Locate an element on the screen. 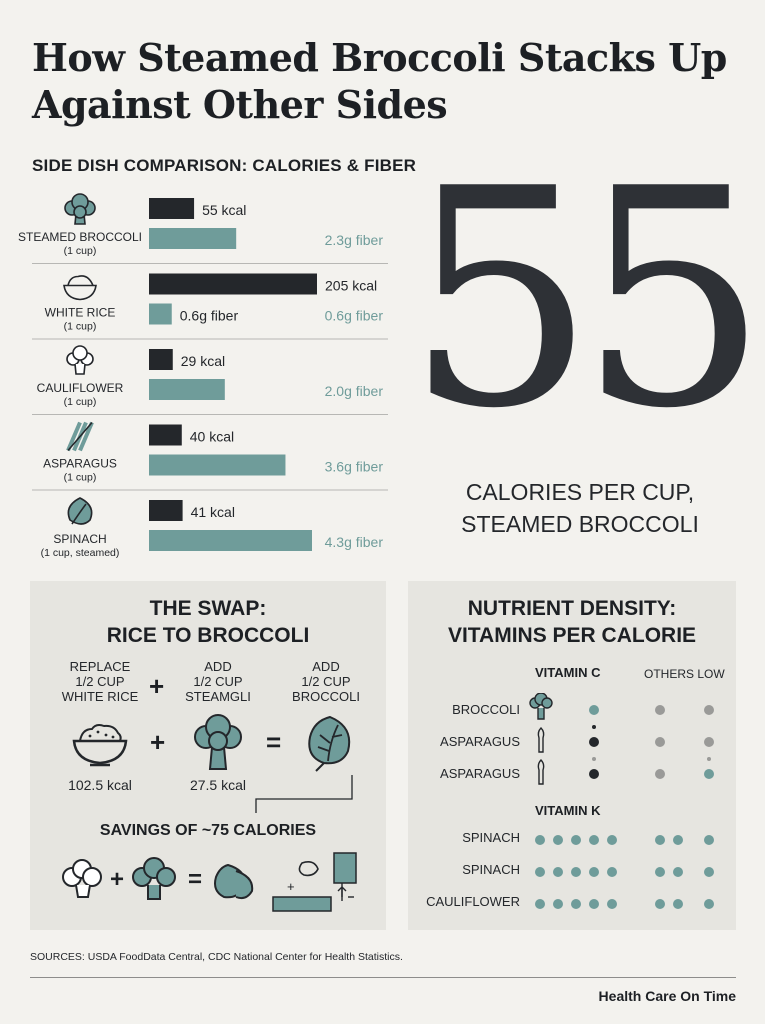 The width and height of the screenshot is (765, 1024). savings-text: SAVINGS OF ~75 CALORIES is located at coordinates (208, 830).